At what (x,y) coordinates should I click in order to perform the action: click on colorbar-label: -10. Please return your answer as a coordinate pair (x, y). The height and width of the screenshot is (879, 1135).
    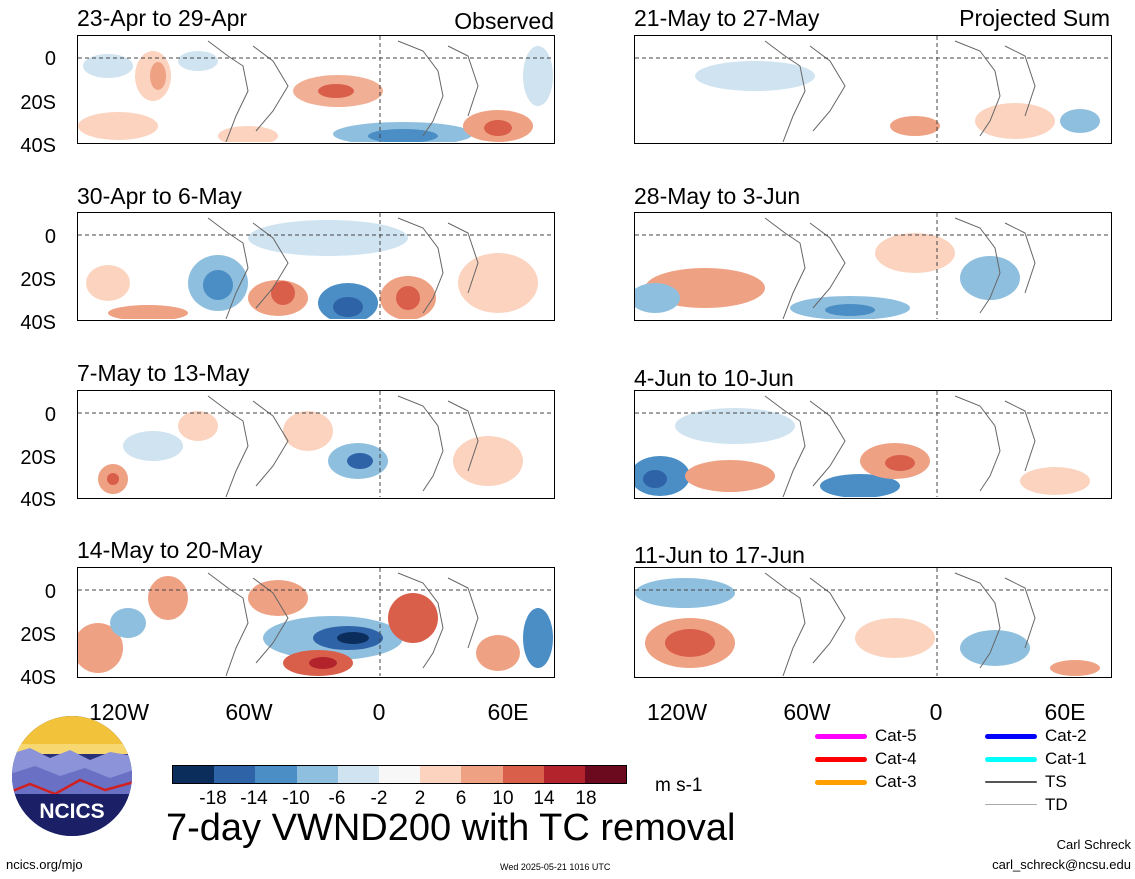
    Looking at the image, I should click on (296, 798).